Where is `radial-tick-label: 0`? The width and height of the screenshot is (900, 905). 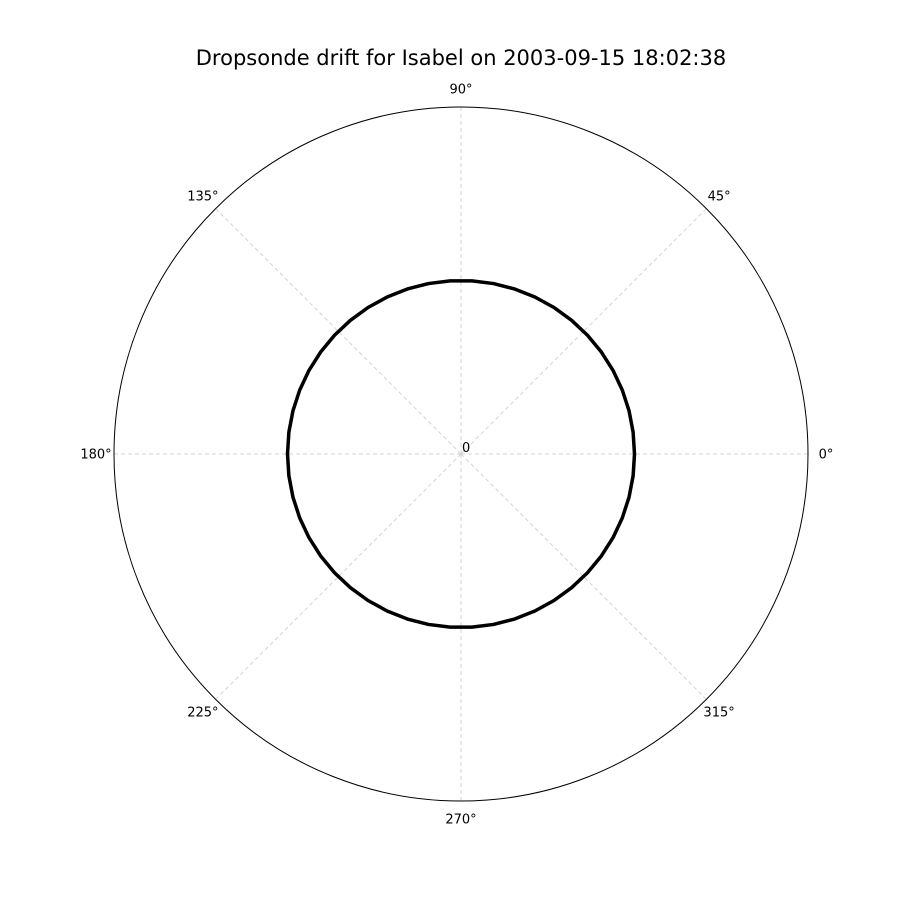
radial-tick-label: 0 is located at coordinates (466, 448).